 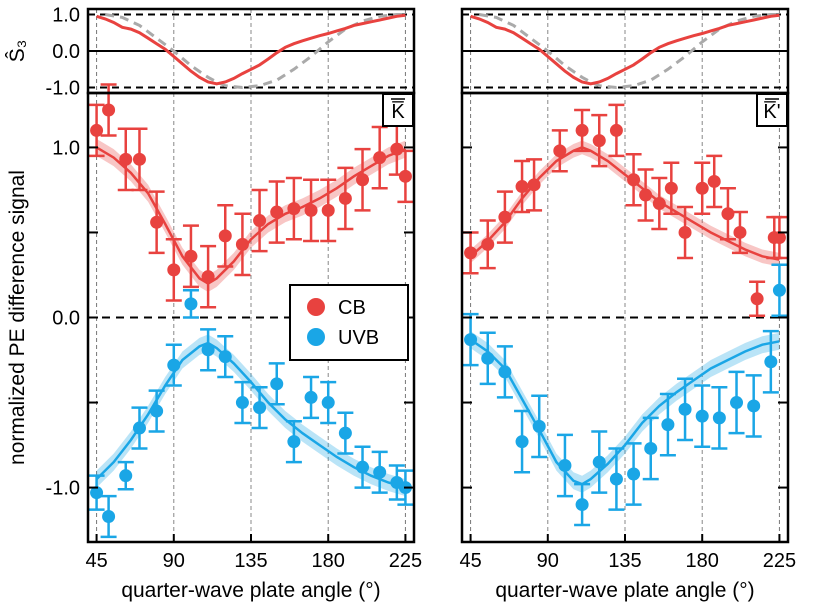 I want to click on legend: CB UVB, so click(x=349, y=322).